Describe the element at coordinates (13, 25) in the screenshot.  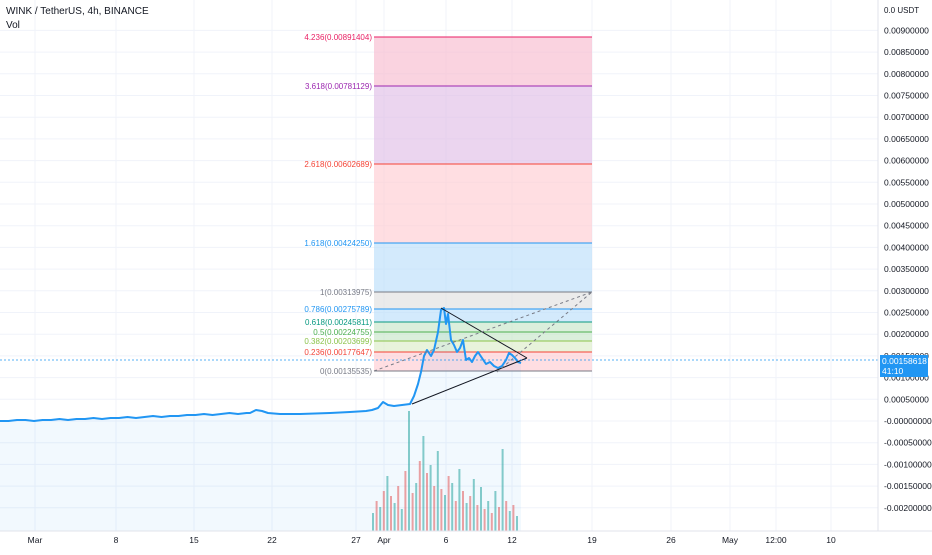
I see `volume-indicator-label: Vol` at that location.